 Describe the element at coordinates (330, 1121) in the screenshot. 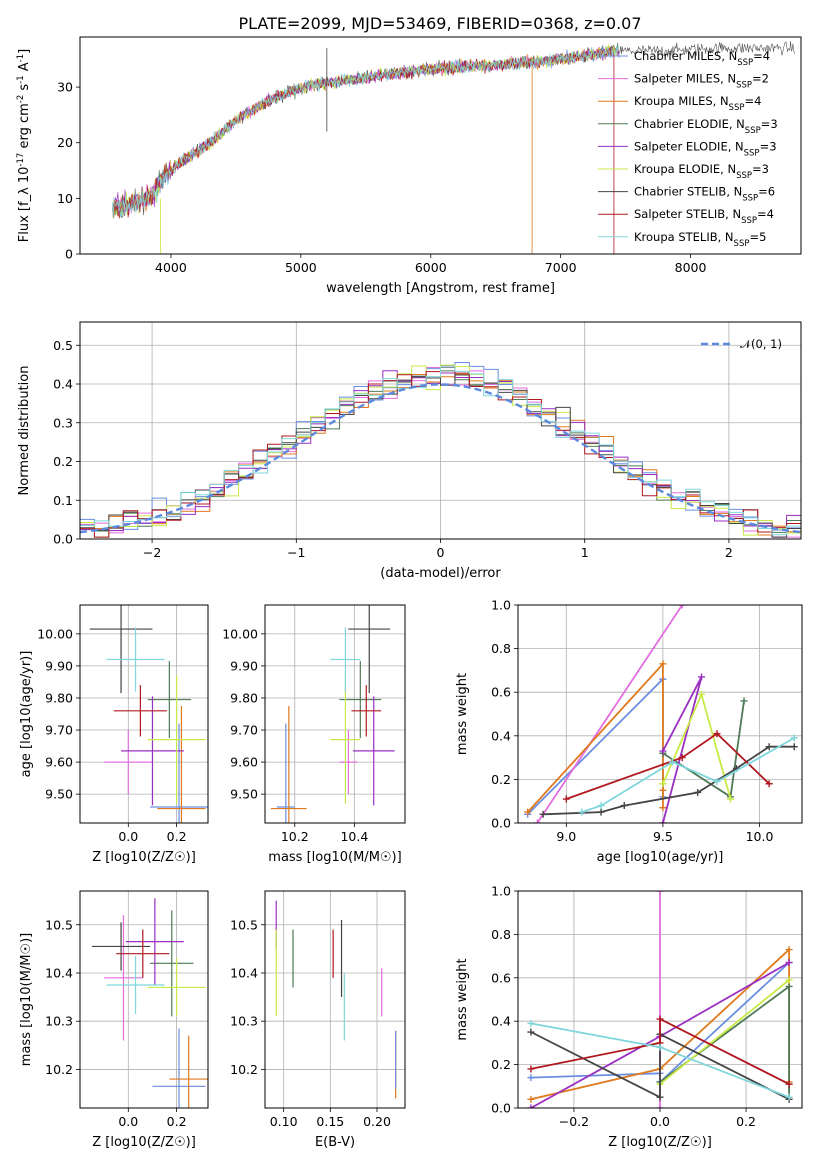

I see `x-tick-label: 0.15` at that location.